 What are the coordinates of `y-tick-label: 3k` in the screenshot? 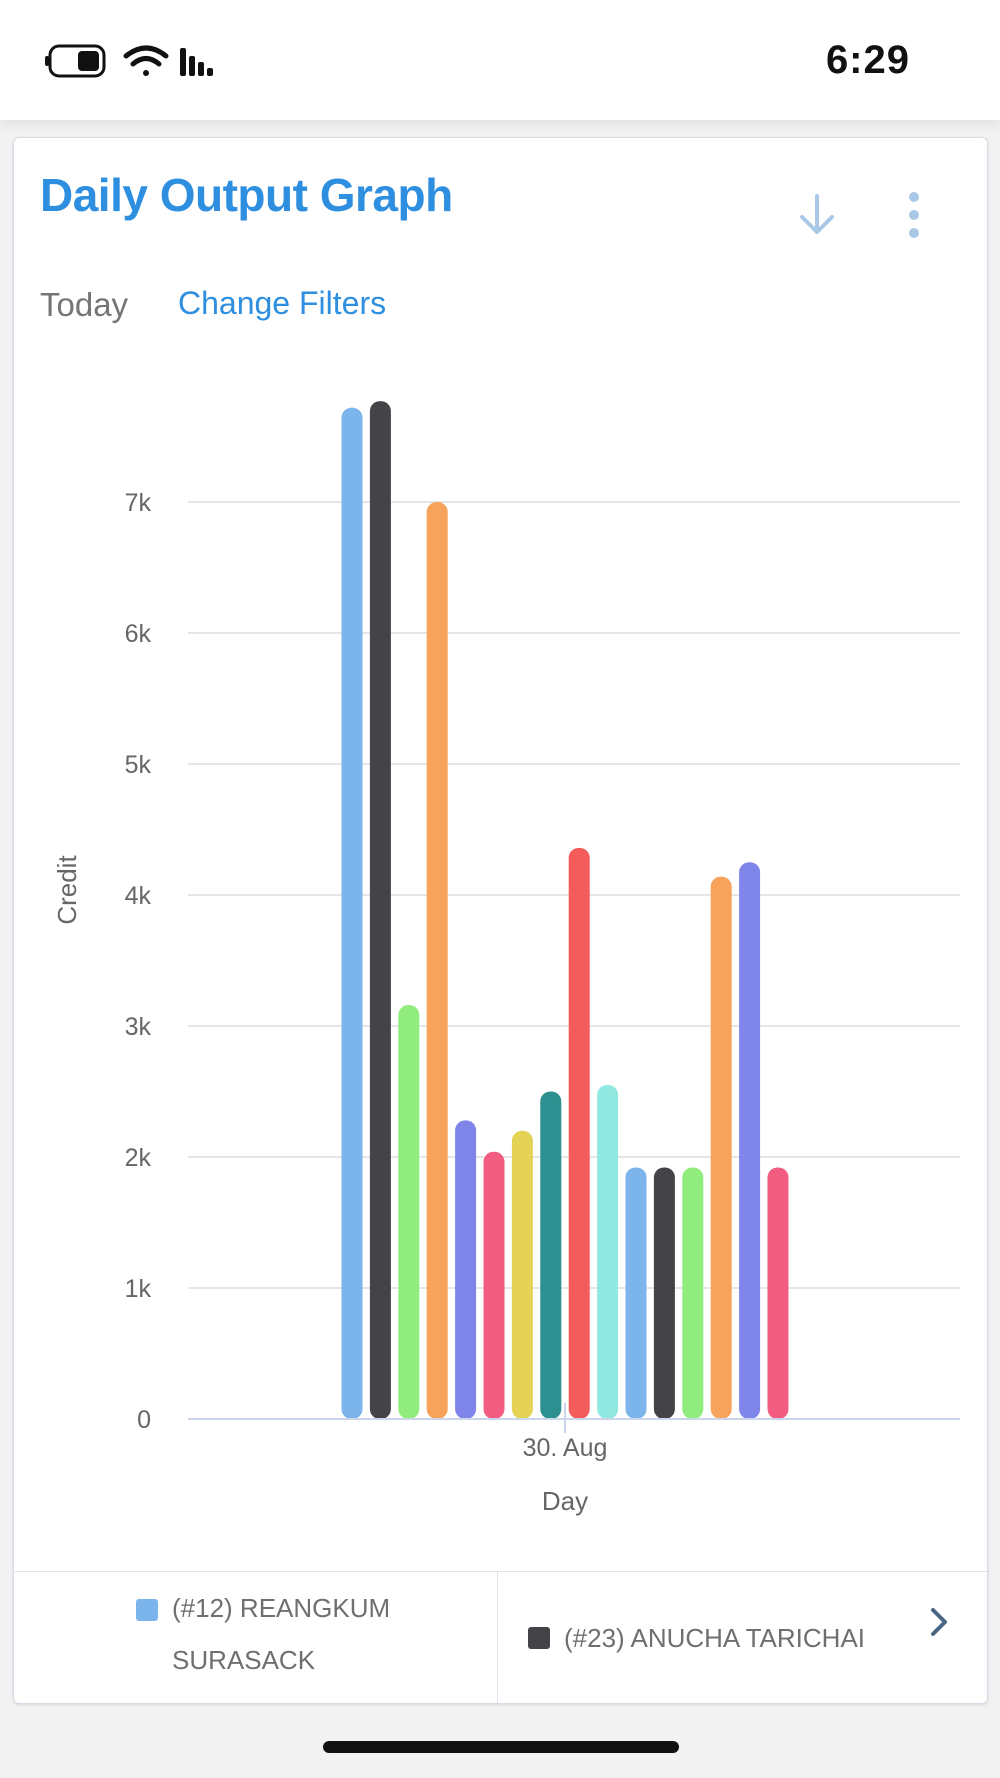 It's located at (138, 1027).